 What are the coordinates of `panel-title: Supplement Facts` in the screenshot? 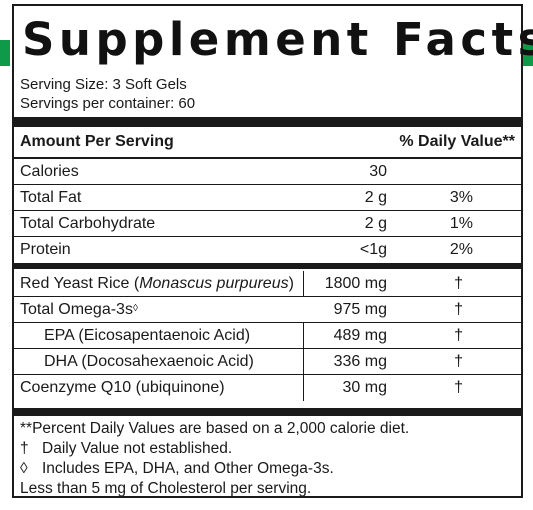 It's located at (277, 39).